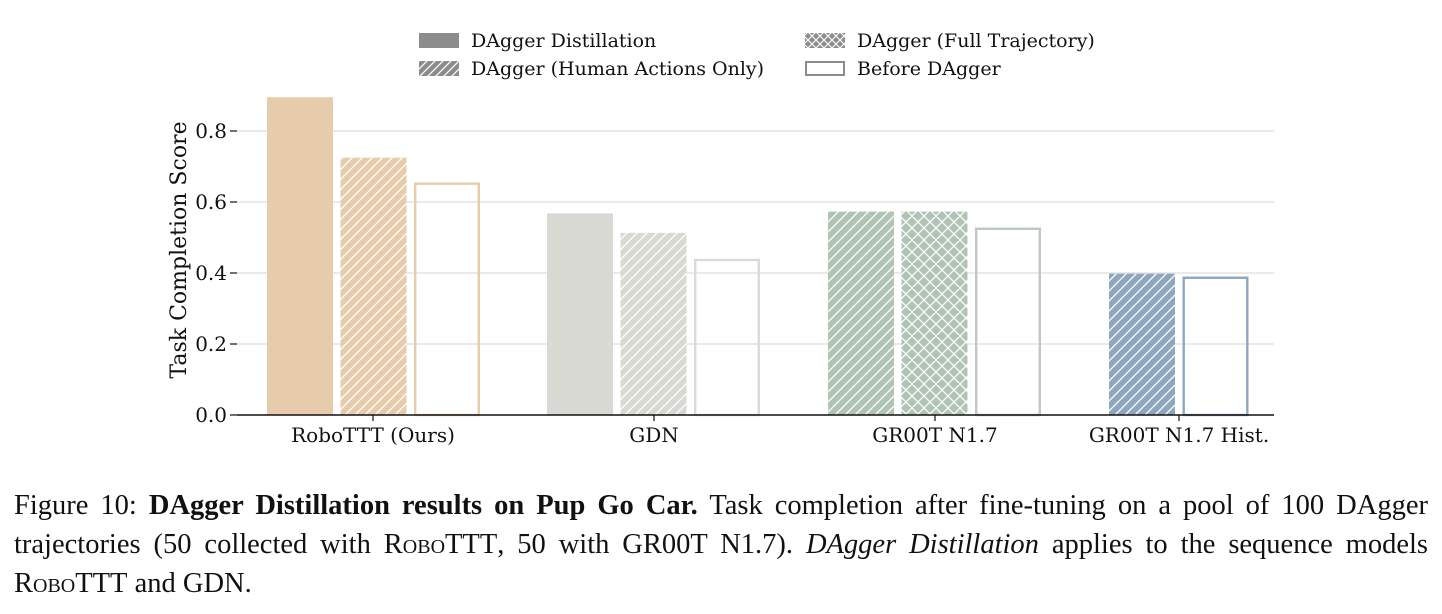 This screenshot has width=1442, height=614. What do you see at coordinates (976, 41) in the screenshot?
I see `legend-label: DAgger (Full Trajectory)` at bounding box center [976, 41].